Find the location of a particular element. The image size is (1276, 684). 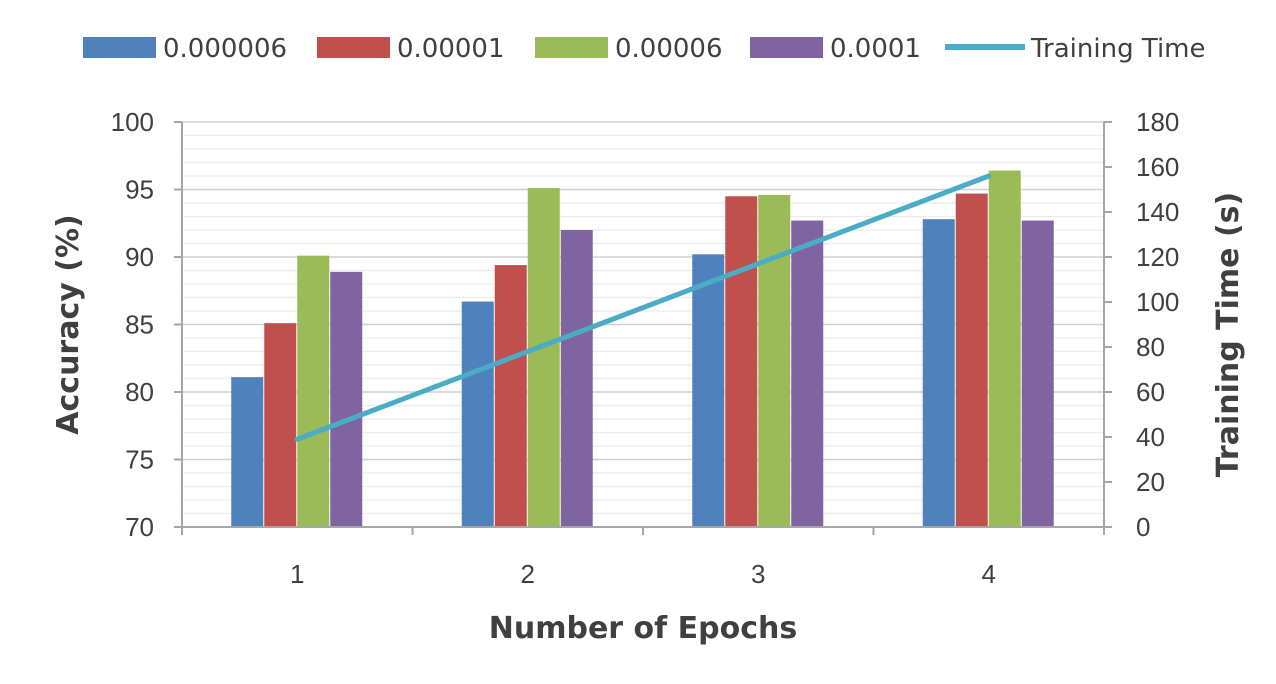

legend-item-0.000006: 0.000006 is located at coordinates (185, 49).